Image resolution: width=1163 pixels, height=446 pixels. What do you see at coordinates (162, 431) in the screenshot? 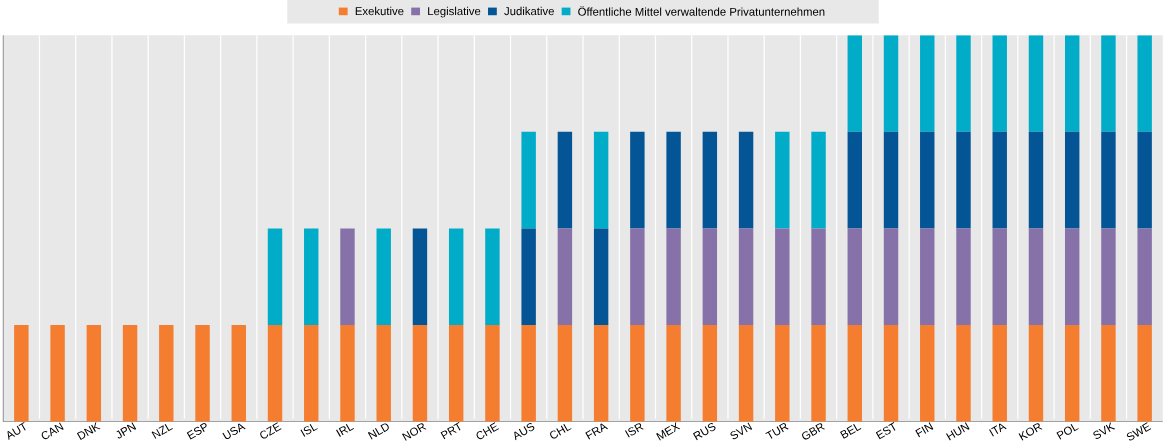
I see `x-tick-label: NZL` at bounding box center [162, 431].